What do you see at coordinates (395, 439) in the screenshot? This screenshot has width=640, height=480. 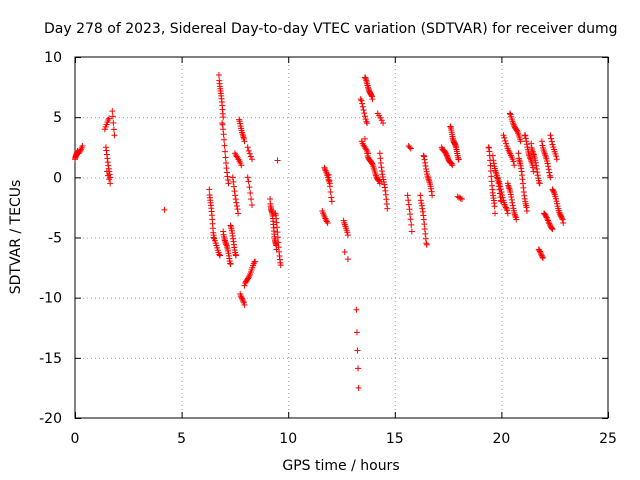 I see `x-tick-label: 15` at bounding box center [395, 439].